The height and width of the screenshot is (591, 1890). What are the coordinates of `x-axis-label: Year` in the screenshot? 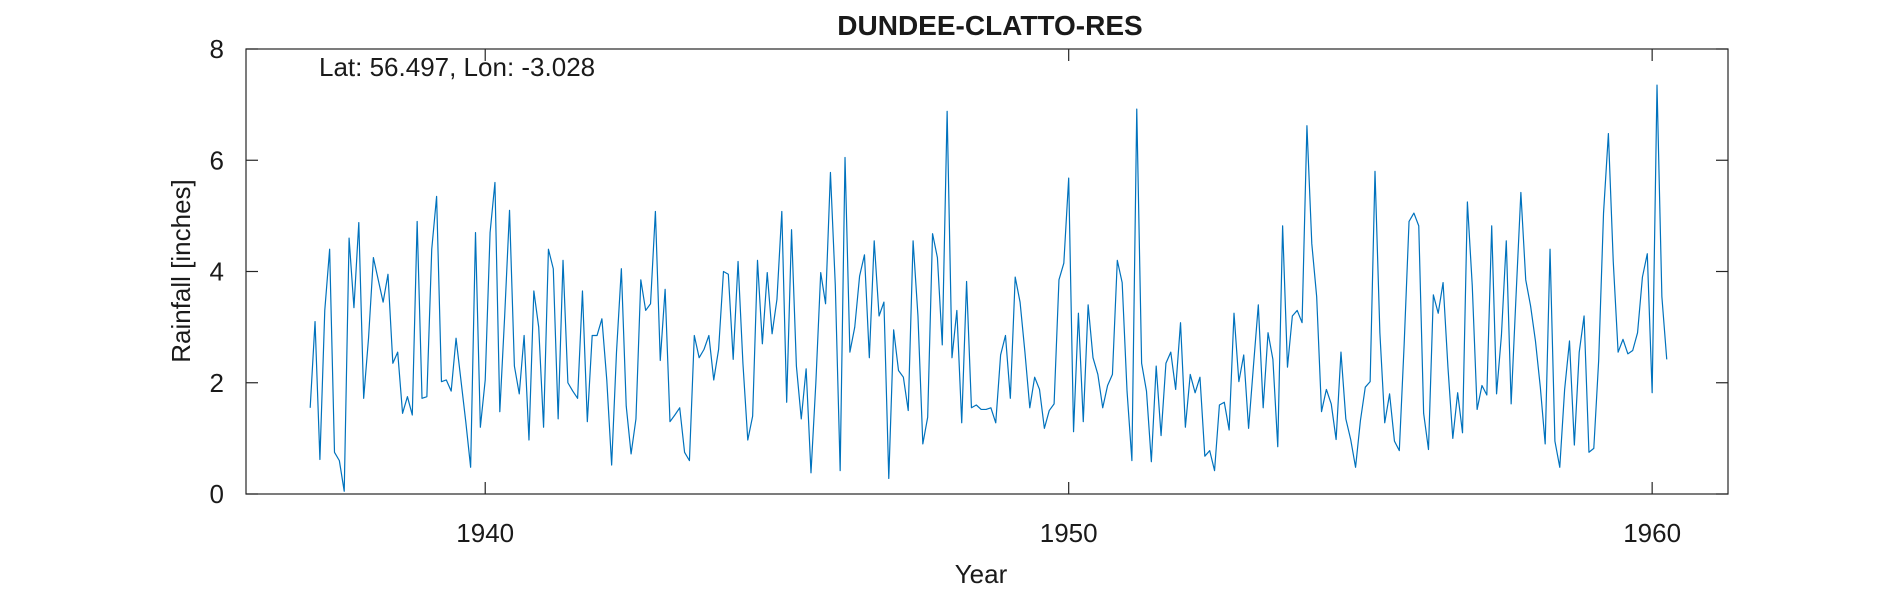 It's located at (981, 574).